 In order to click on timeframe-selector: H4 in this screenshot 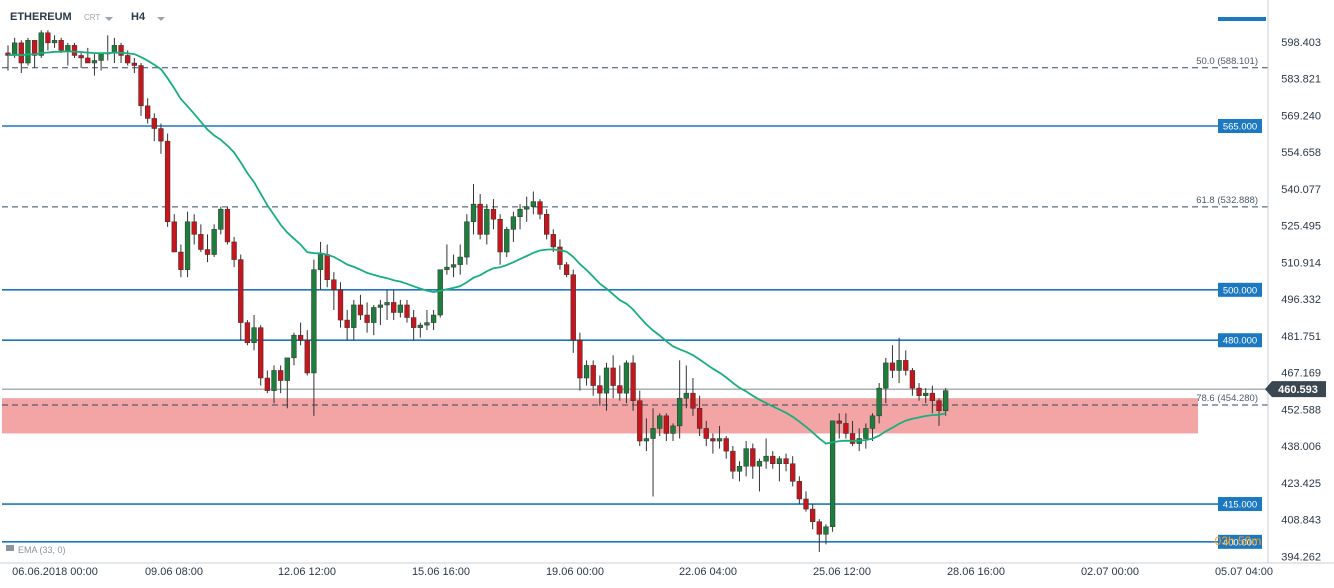, I will do `click(138, 17)`.